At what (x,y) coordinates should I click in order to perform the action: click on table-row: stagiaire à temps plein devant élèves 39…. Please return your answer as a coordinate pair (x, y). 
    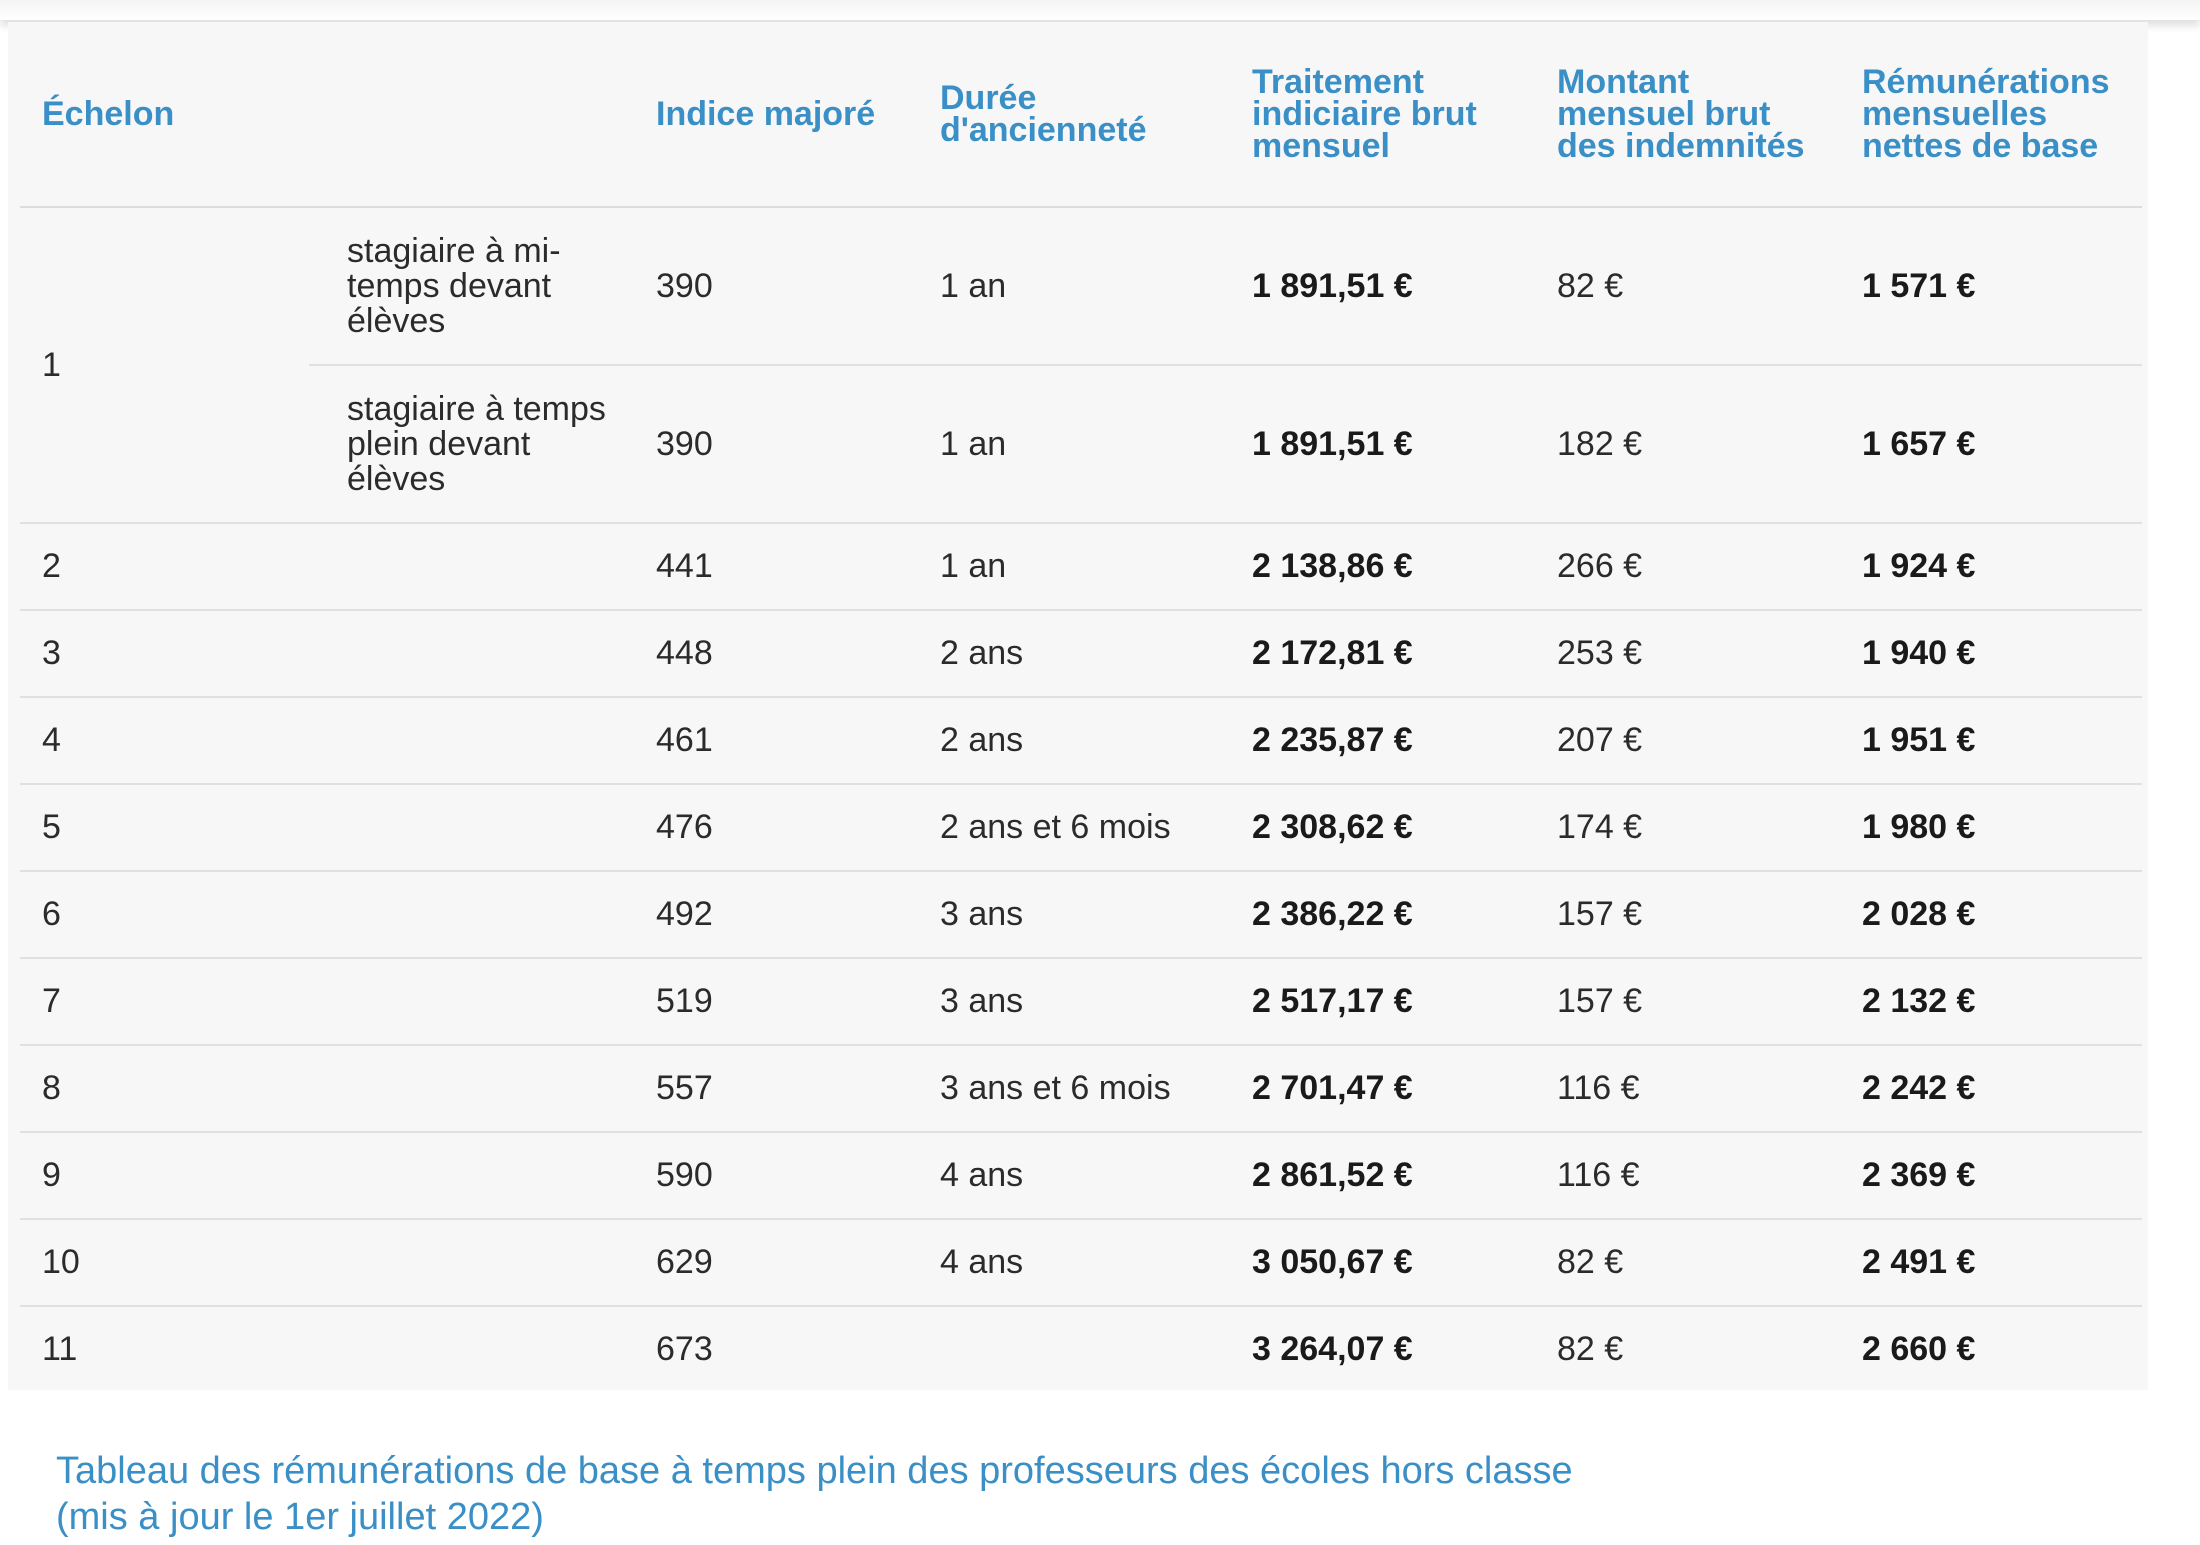
    Looking at the image, I should click on (1081, 444).